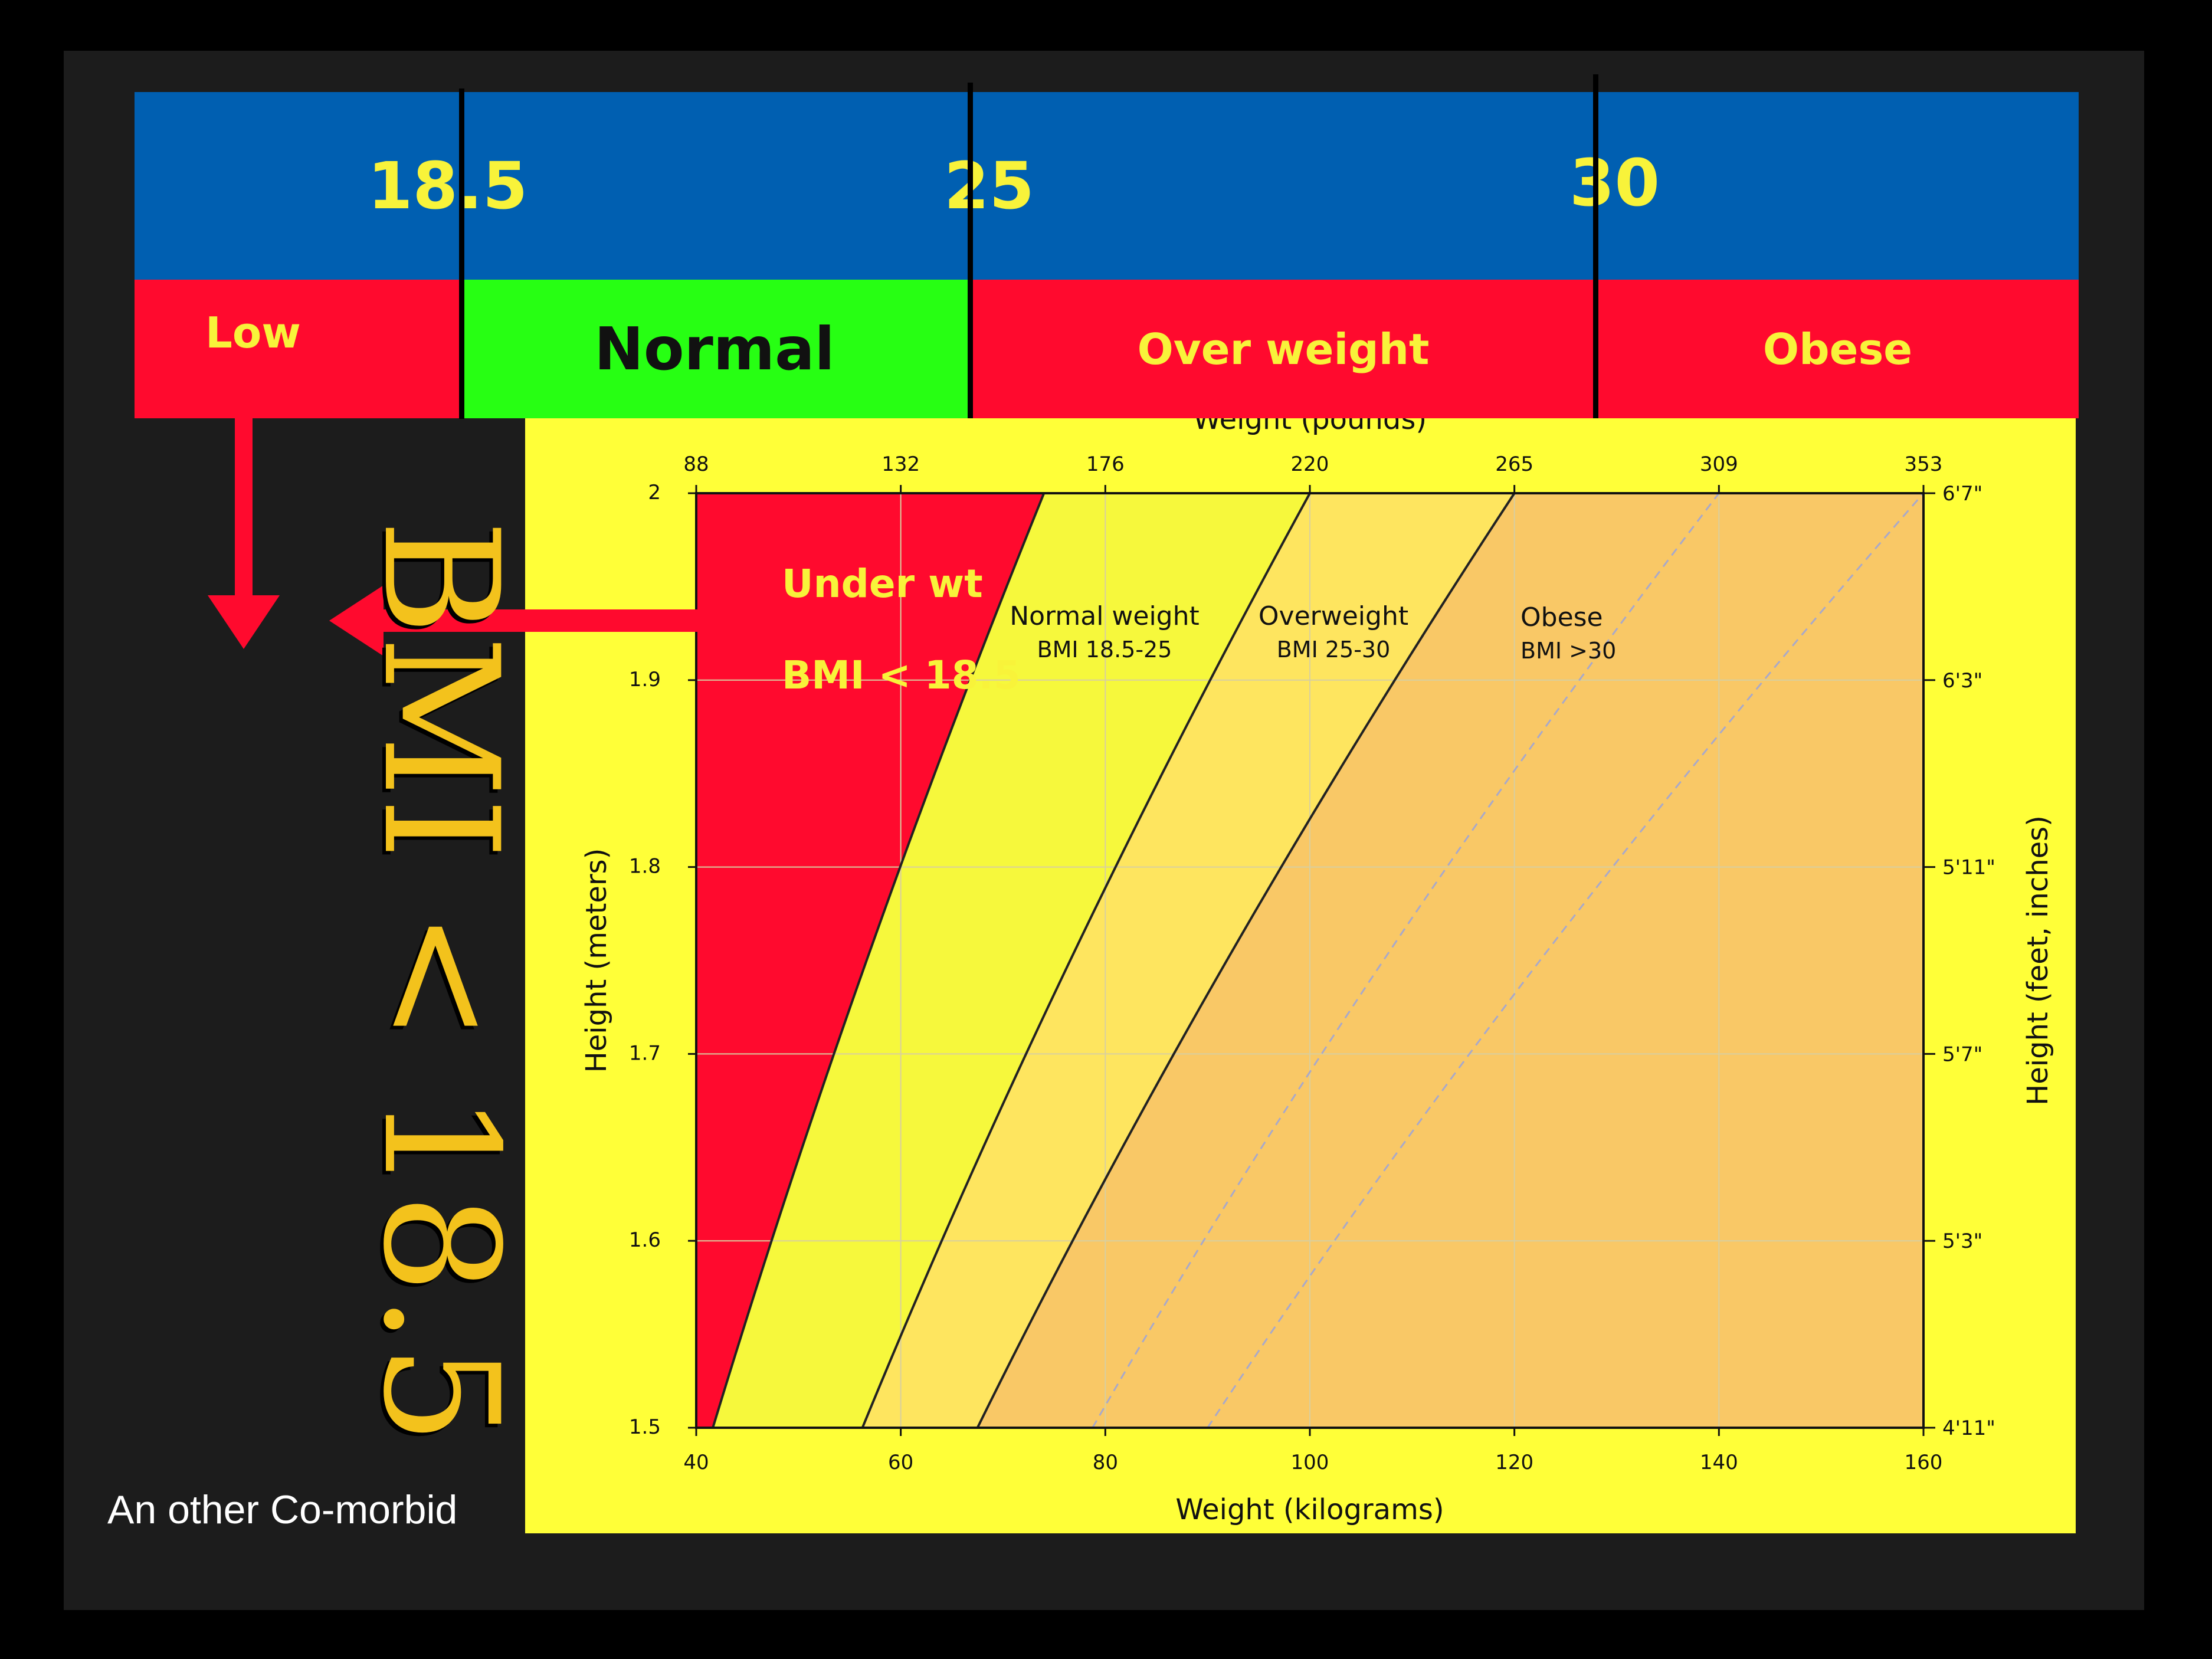 The width and height of the screenshot is (2212, 1659). Describe the element at coordinates (1962, 1054) in the screenshot. I see `y2-tick-label-1.7: 5'7"` at that location.